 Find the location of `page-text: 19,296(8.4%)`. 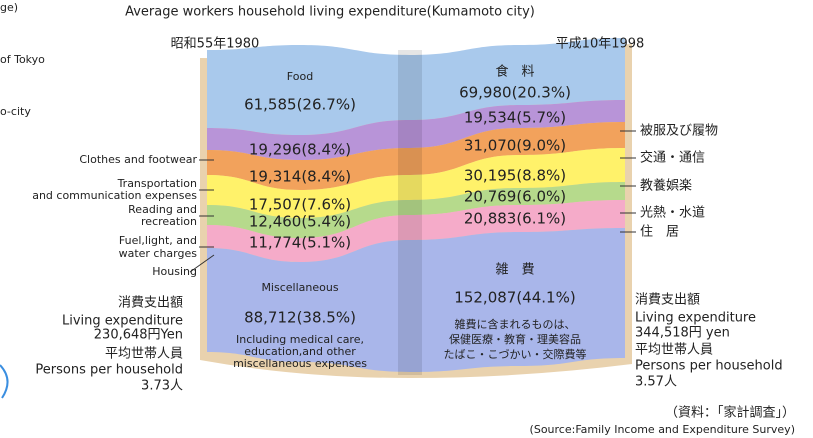

page-text: 19,296(8.4%) is located at coordinates (300, 150).